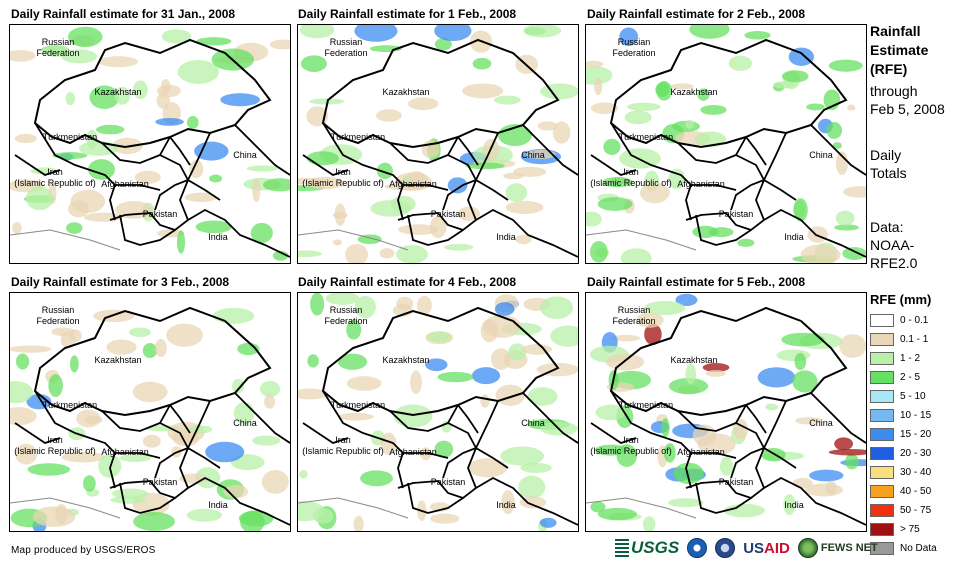 The width and height of the screenshot is (965, 570). I want to click on noaa-emblem-icon, so click(697, 548).